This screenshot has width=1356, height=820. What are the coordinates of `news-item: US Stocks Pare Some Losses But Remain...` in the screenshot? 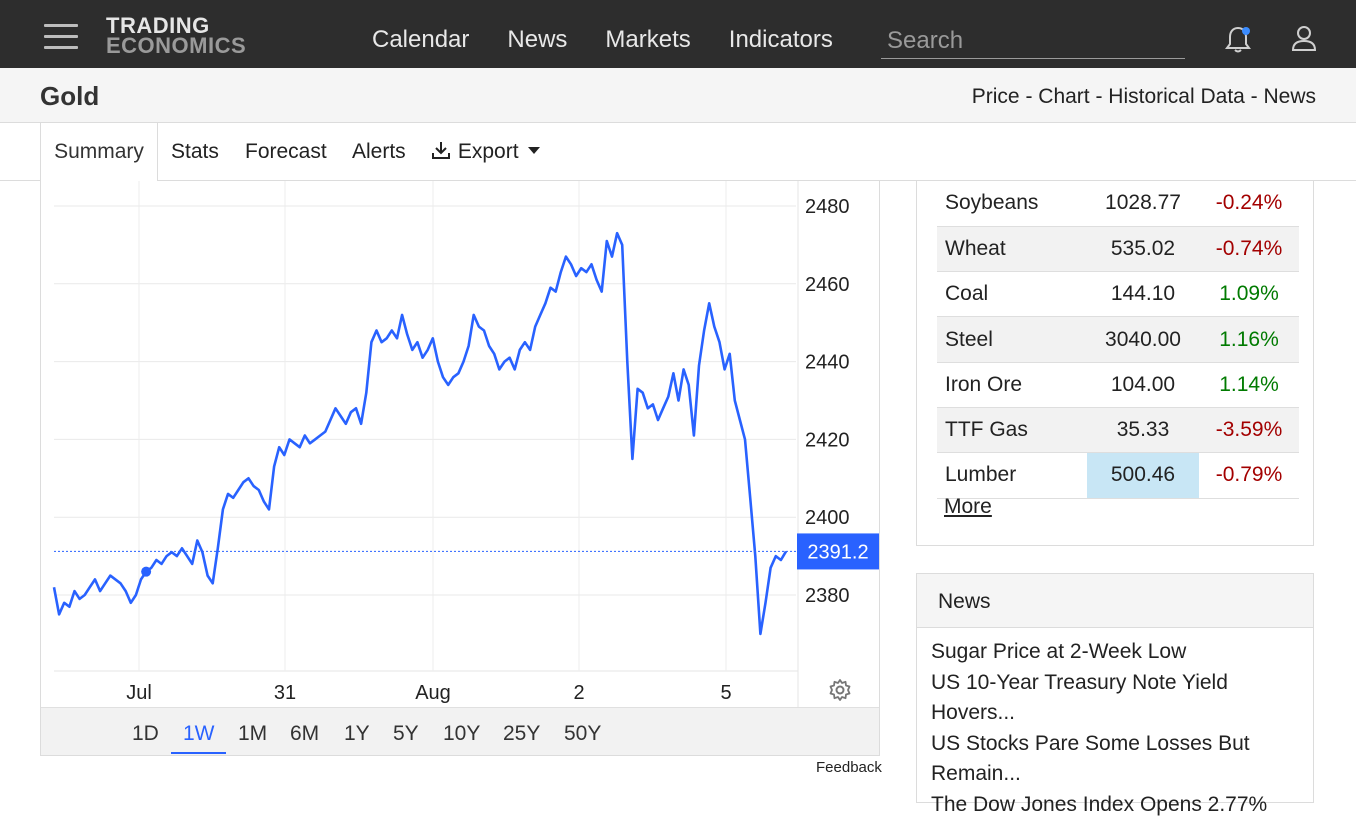 It's located at (1096, 759).